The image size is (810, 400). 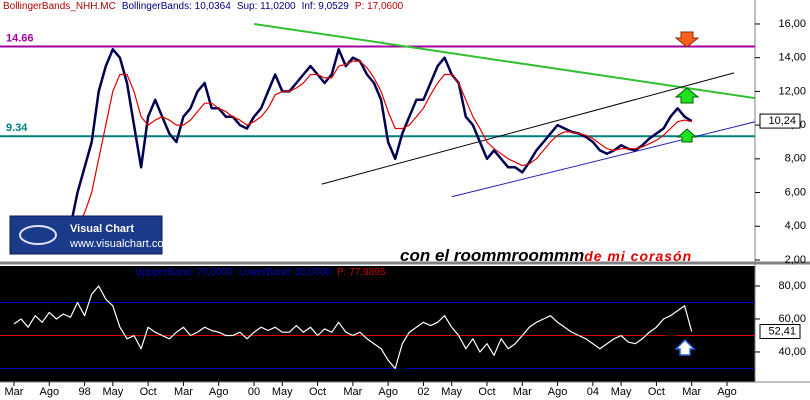 What do you see at coordinates (59, 6) in the screenshot?
I see `header-item: BollingerBands_NHH.MC` at bounding box center [59, 6].